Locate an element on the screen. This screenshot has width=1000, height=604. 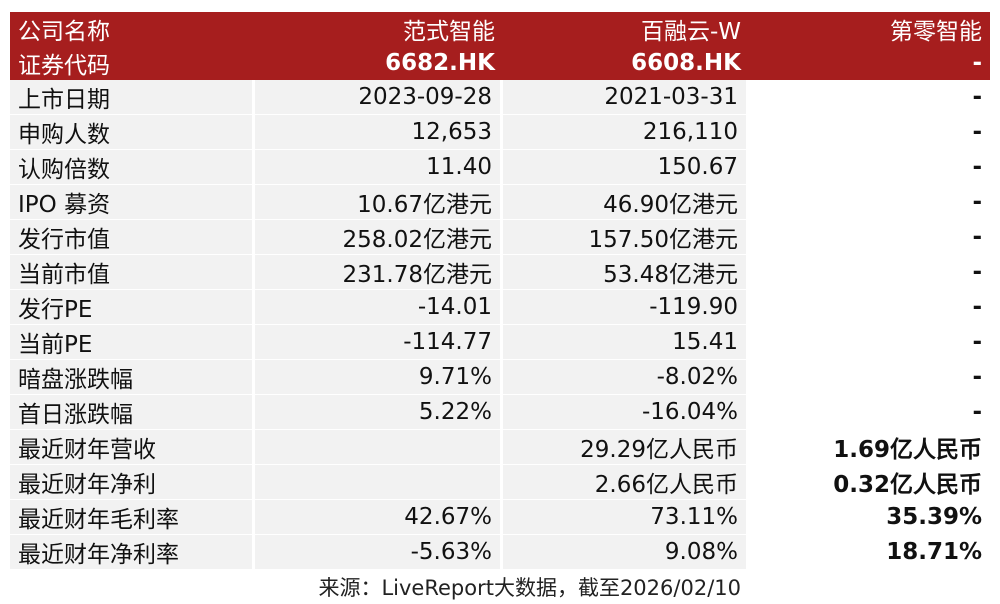
row-value-company-2: -119.90 is located at coordinates (626, 307).